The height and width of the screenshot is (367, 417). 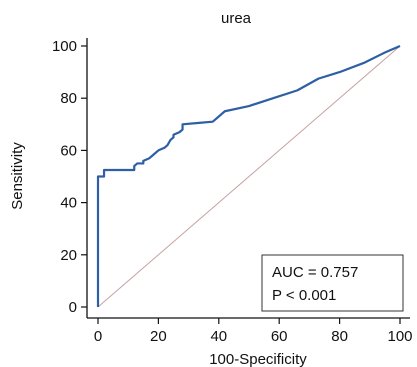 I want to click on stats-box-border, so click(x=332, y=283).